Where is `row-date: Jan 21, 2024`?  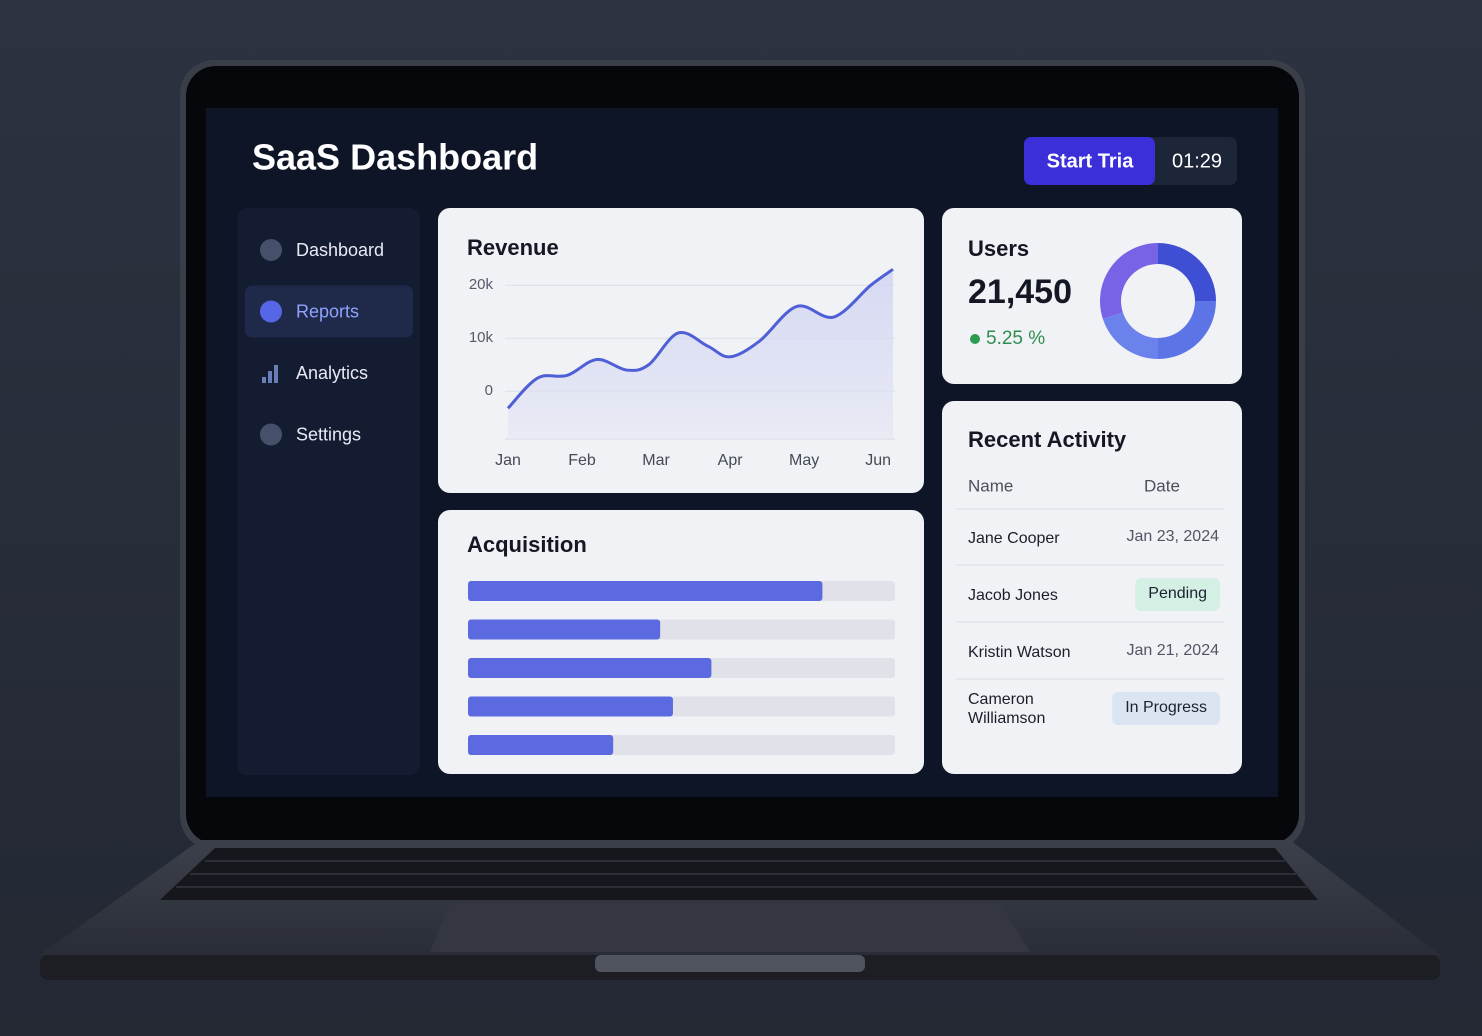 row-date: Jan 21, 2024 is located at coordinates (1172, 650).